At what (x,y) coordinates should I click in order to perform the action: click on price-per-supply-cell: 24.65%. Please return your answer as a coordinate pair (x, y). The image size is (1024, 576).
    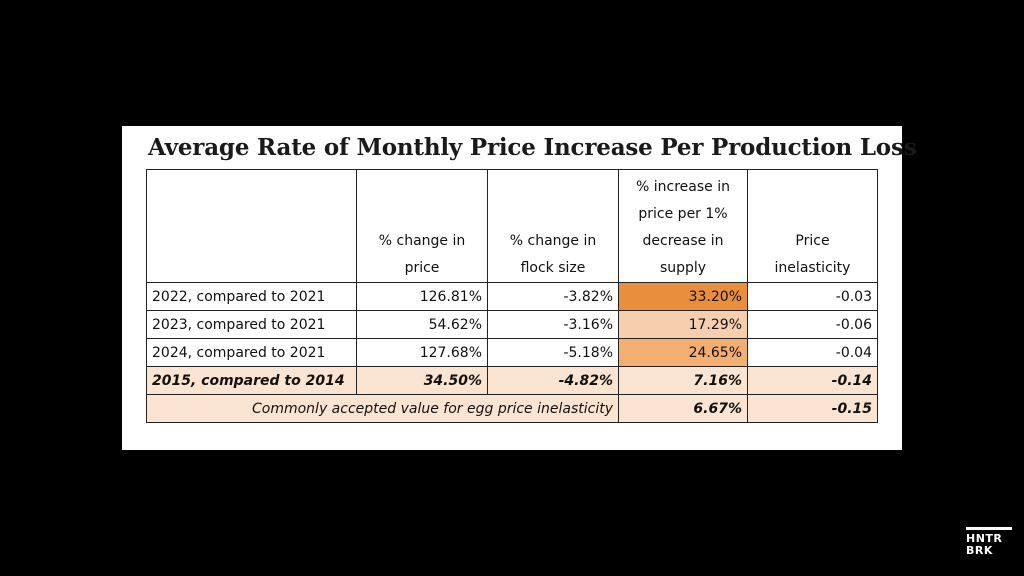
    Looking at the image, I should click on (683, 352).